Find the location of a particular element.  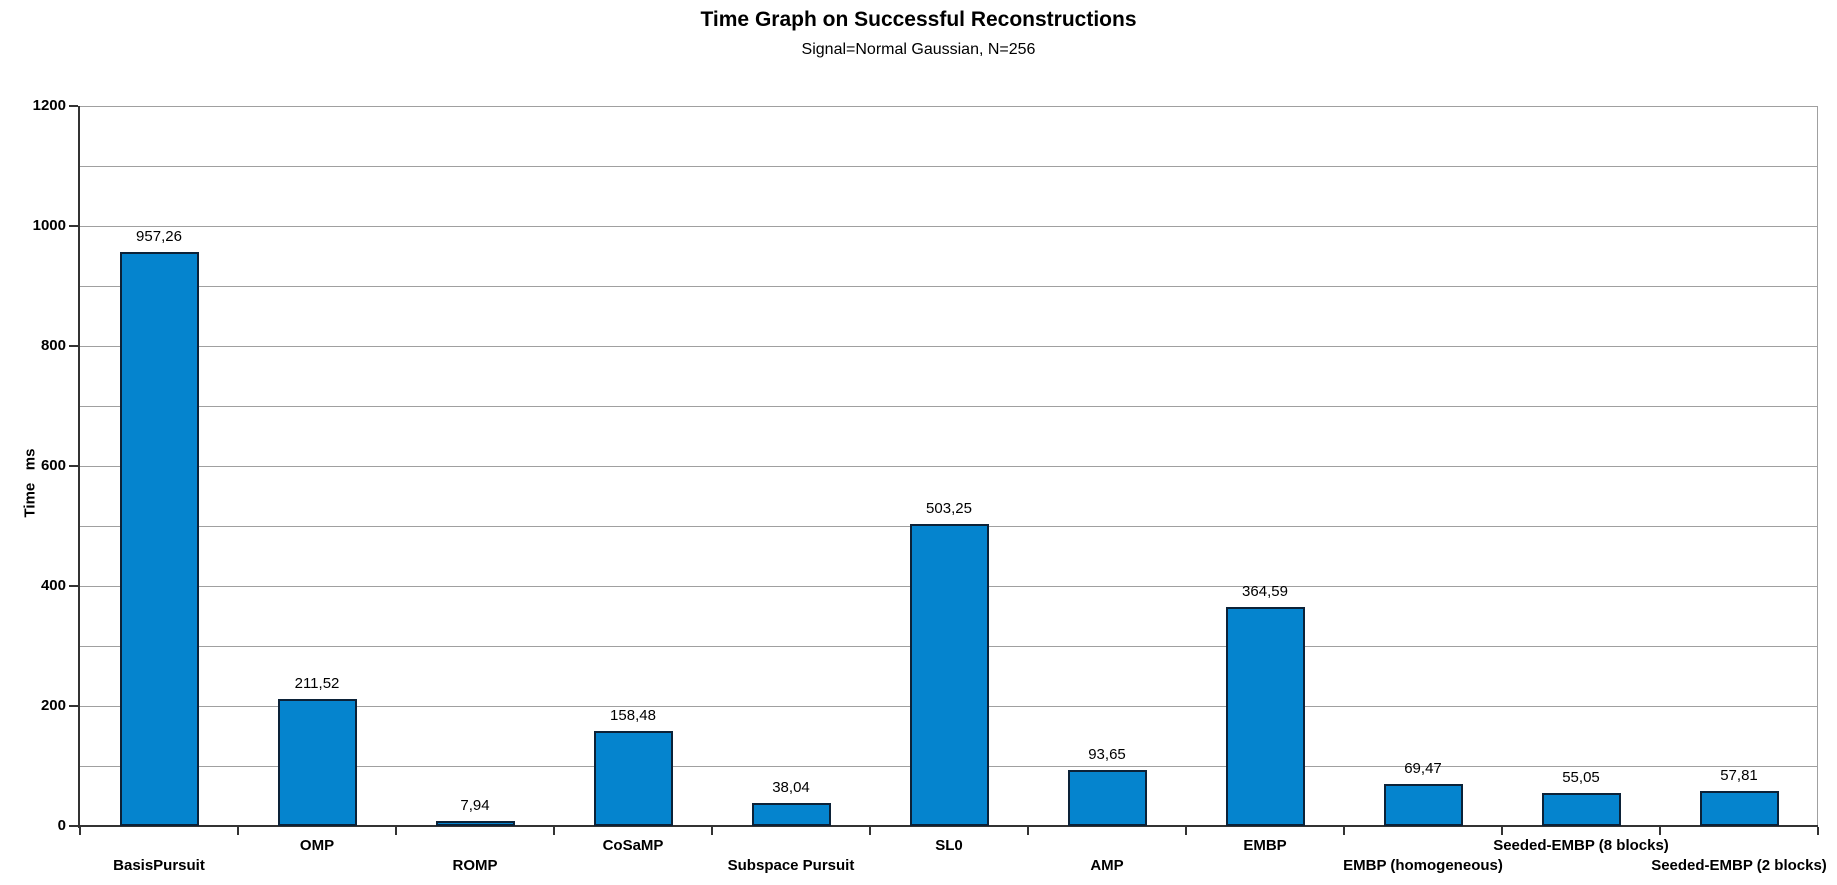

plot-right-border is located at coordinates (1817, 466).